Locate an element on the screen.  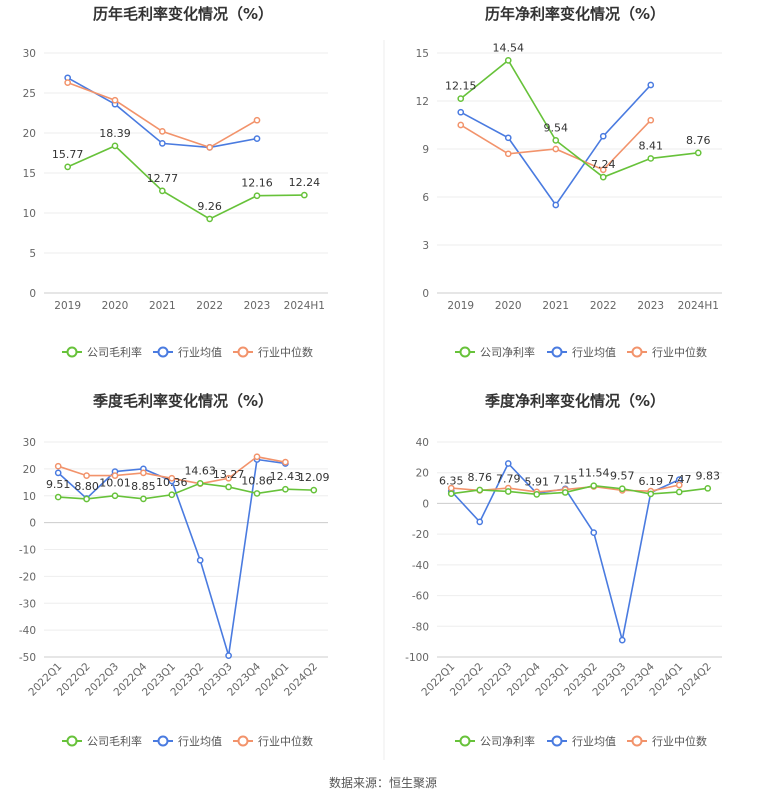
data-label: 12.43 is located at coordinates (286, 476).